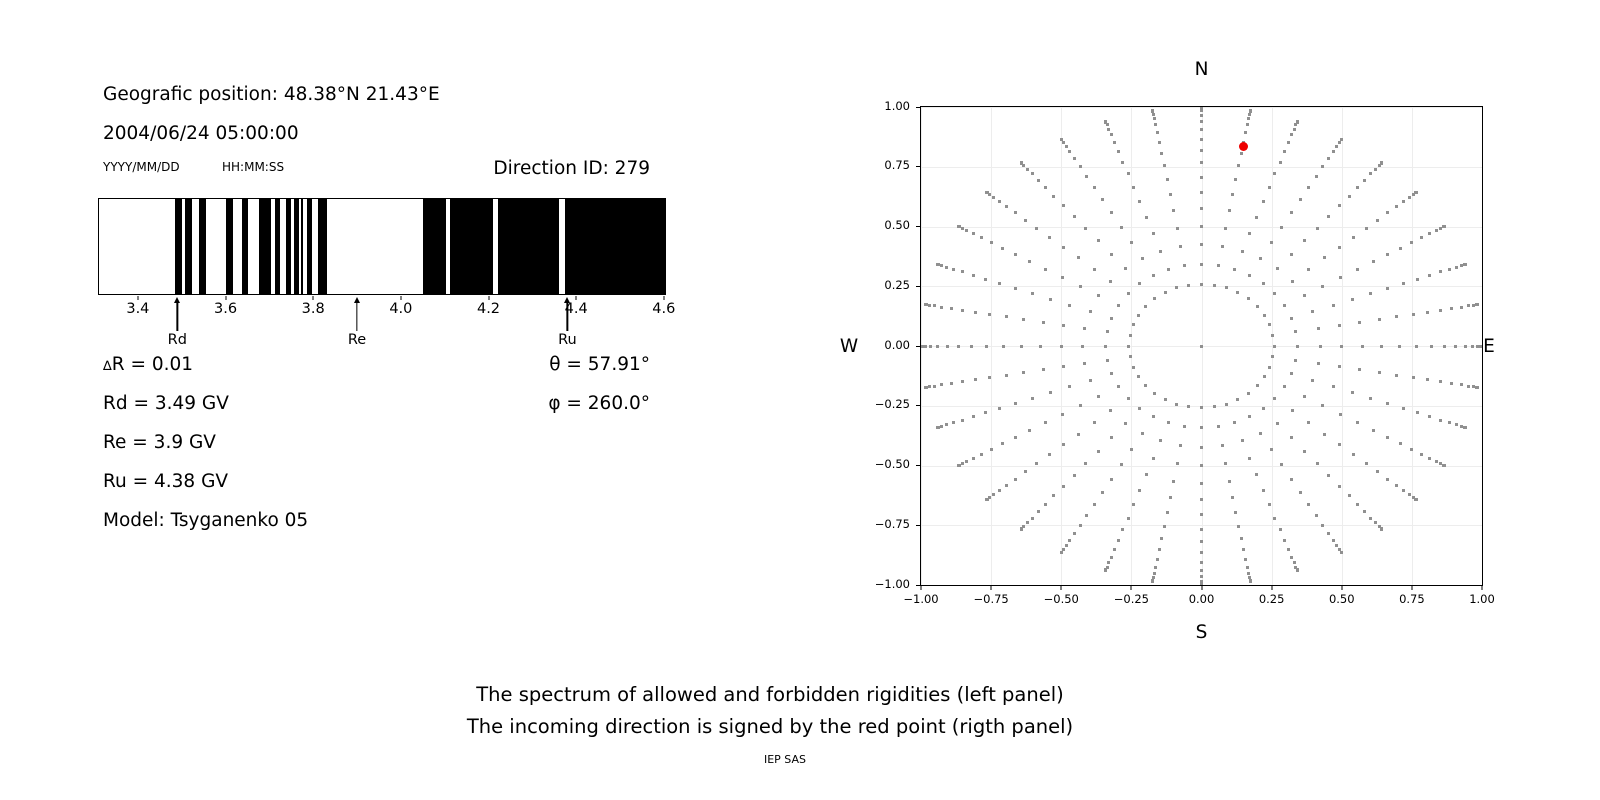  What do you see at coordinates (488, 309) in the screenshot?
I see `spectrum-x-tick-label: 4.2` at bounding box center [488, 309].